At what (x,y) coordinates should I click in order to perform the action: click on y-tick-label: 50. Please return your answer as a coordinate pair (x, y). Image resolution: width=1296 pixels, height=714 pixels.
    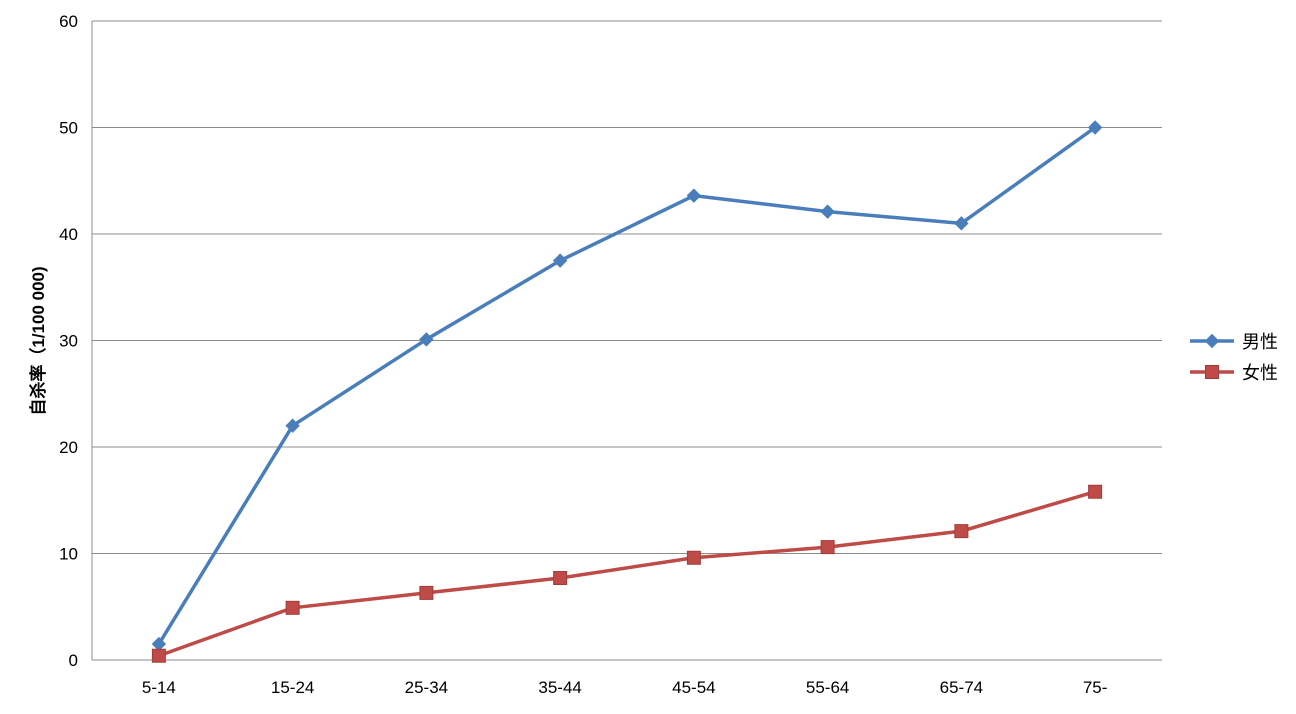
    Looking at the image, I should click on (68, 128).